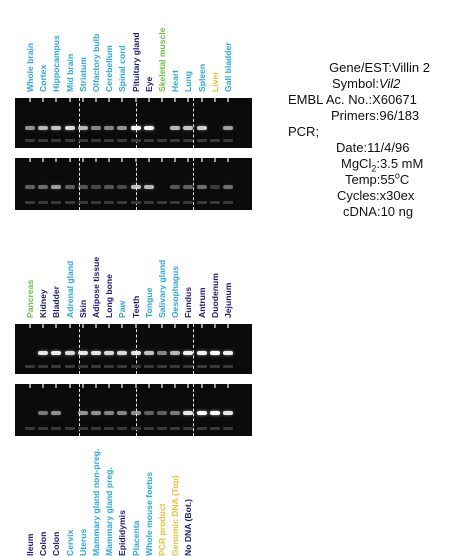 This screenshot has width=452, height=556. I want to click on gene-value: Villin 2, so click(410, 67).